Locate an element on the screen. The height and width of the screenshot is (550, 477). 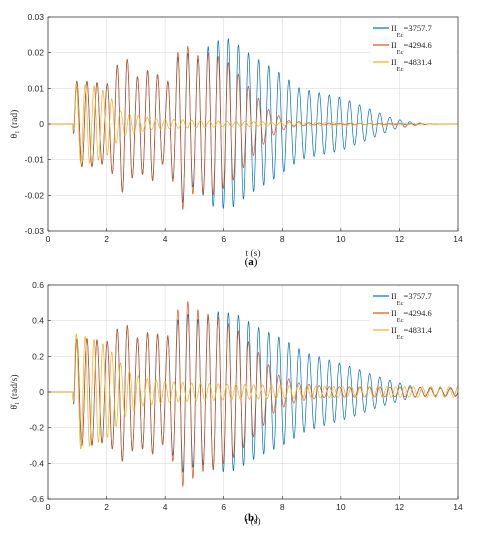
y-tick-label: -0.03 is located at coordinates (35, 231).